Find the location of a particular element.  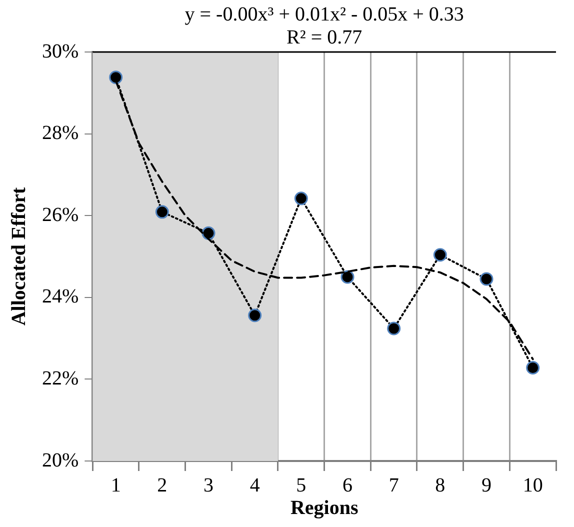

y-tick-label: 20% is located at coordinates (60, 460).